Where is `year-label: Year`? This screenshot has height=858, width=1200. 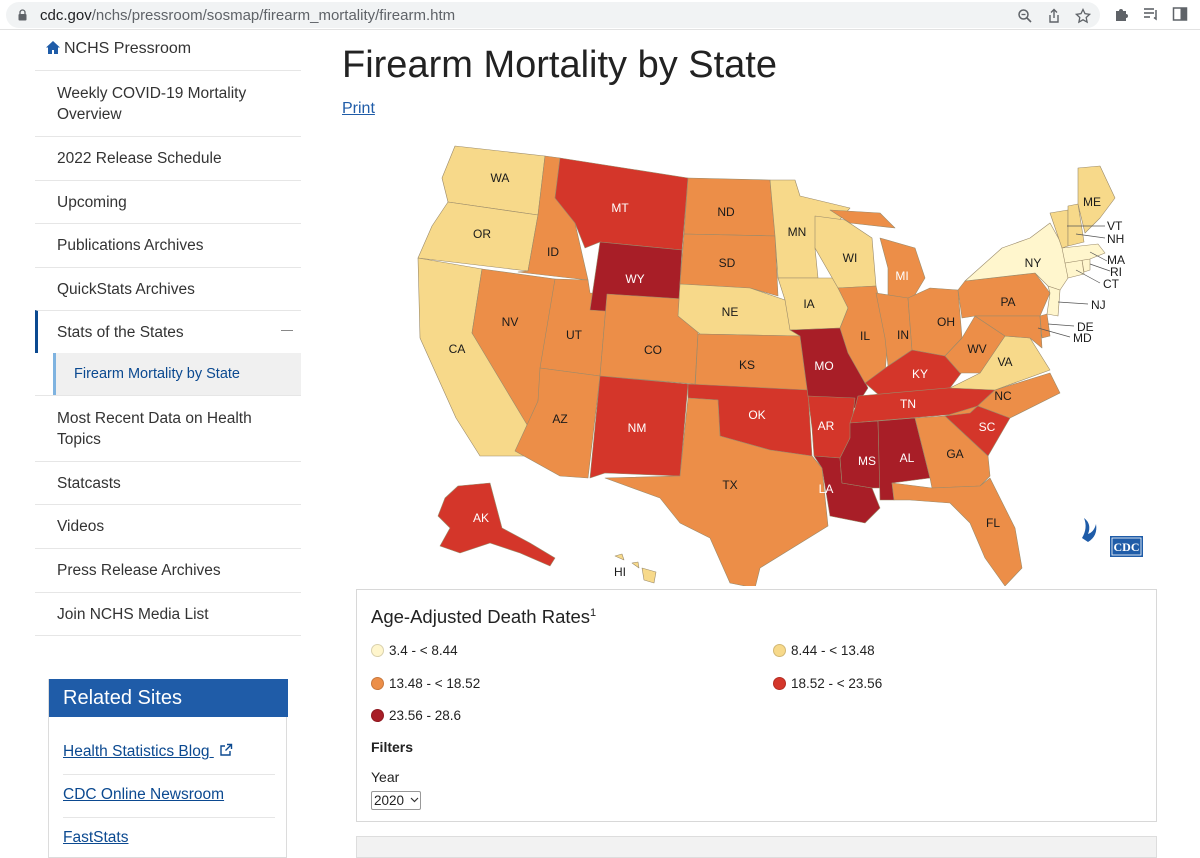
year-label: Year is located at coordinates (385, 777).